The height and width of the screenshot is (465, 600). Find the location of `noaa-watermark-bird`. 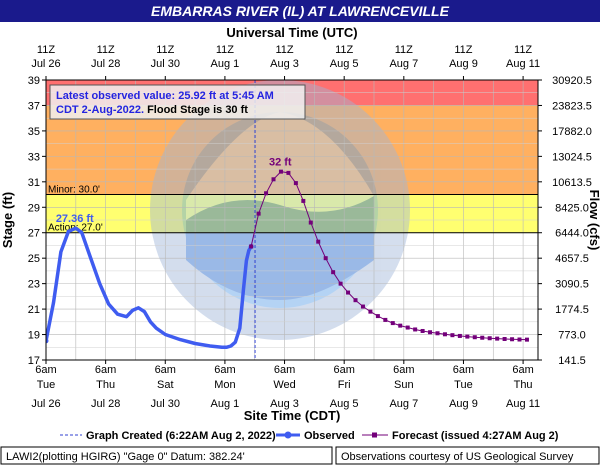

noaa-watermark-bird is located at coordinates (280, 166).